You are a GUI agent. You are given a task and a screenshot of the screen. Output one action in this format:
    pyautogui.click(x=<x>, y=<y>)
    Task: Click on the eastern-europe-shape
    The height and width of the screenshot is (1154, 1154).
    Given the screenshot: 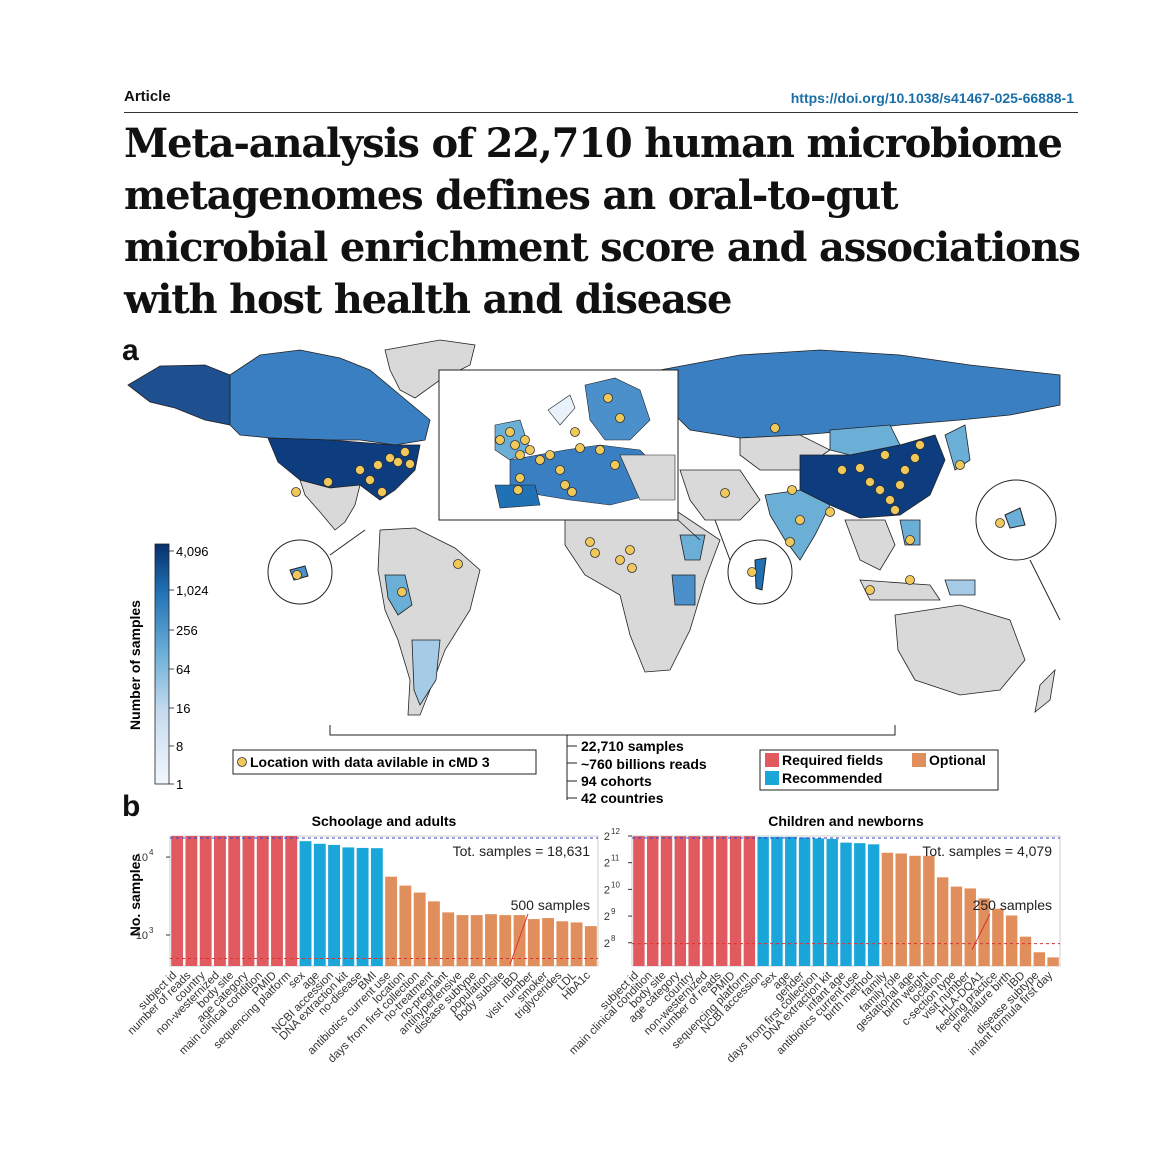 What is the action you would take?
    pyautogui.click(x=647, y=477)
    